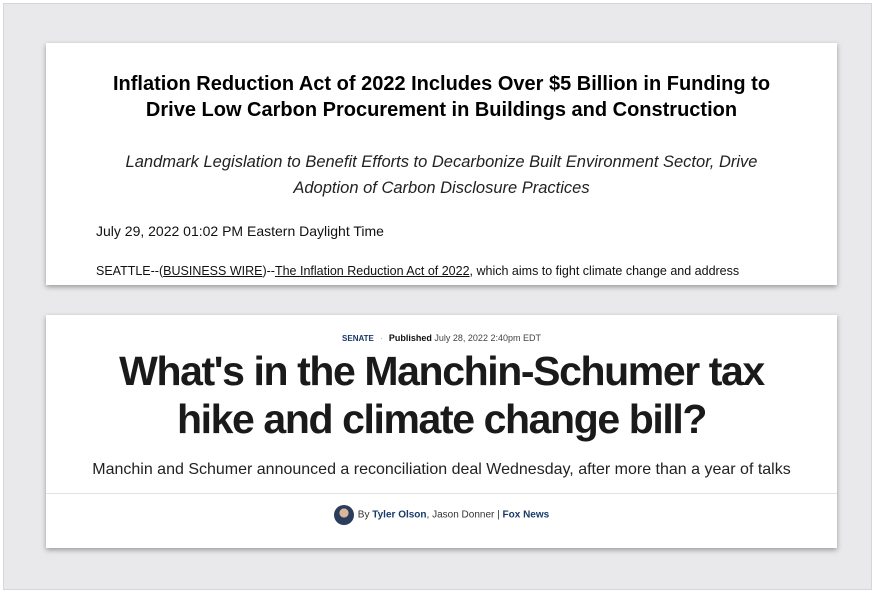  What do you see at coordinates (399, 515) in the screenshot?
I see `author-link: Tyler Olson` at bounding box center [399, 515].